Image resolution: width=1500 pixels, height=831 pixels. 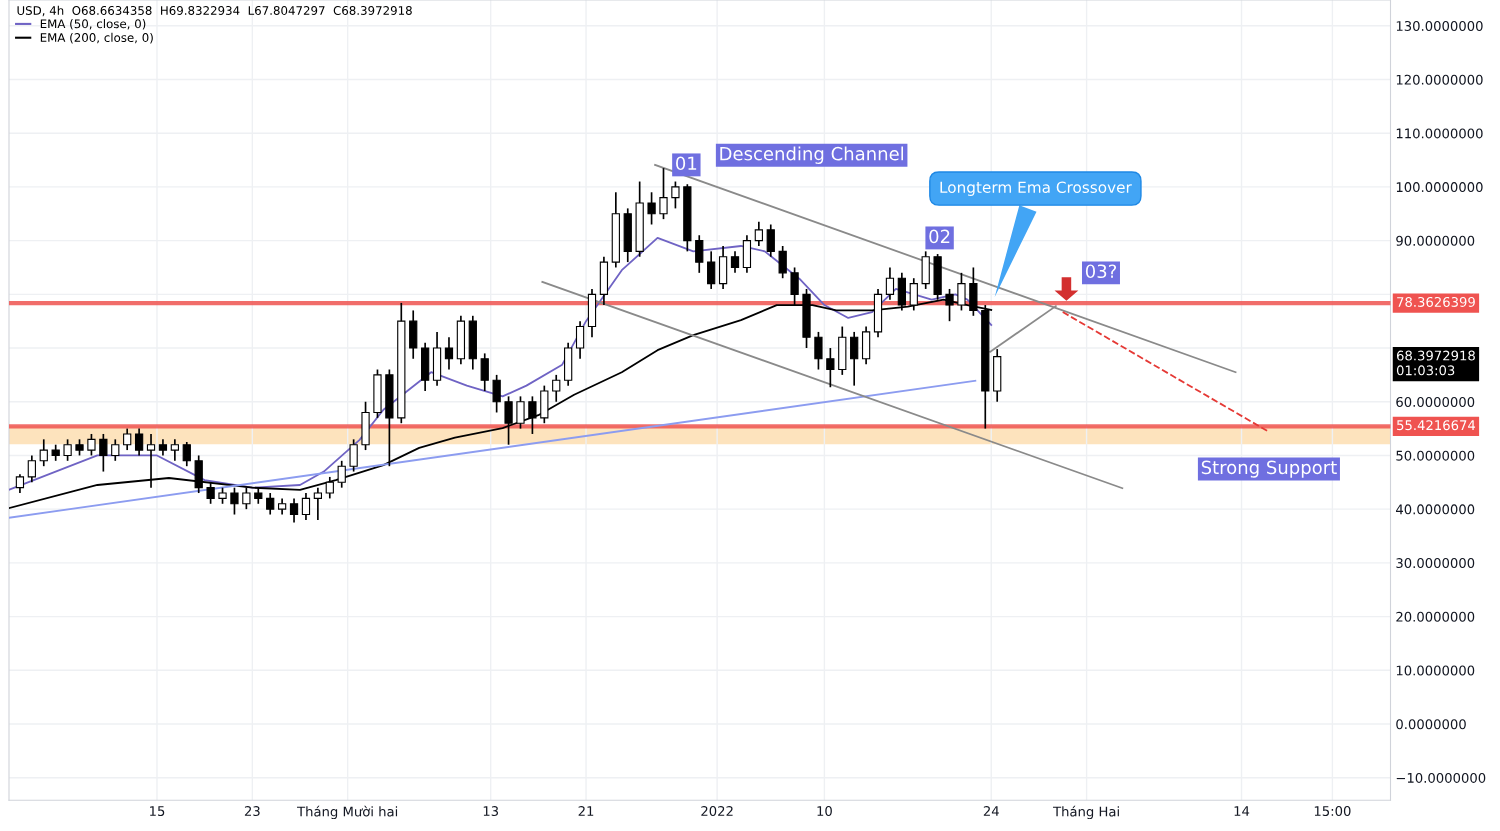 I want to click on chart-title: USD, 4h O68.6634358 H69.8322934 L67.8047297 C68.3972918, so click(x=214, y=11).